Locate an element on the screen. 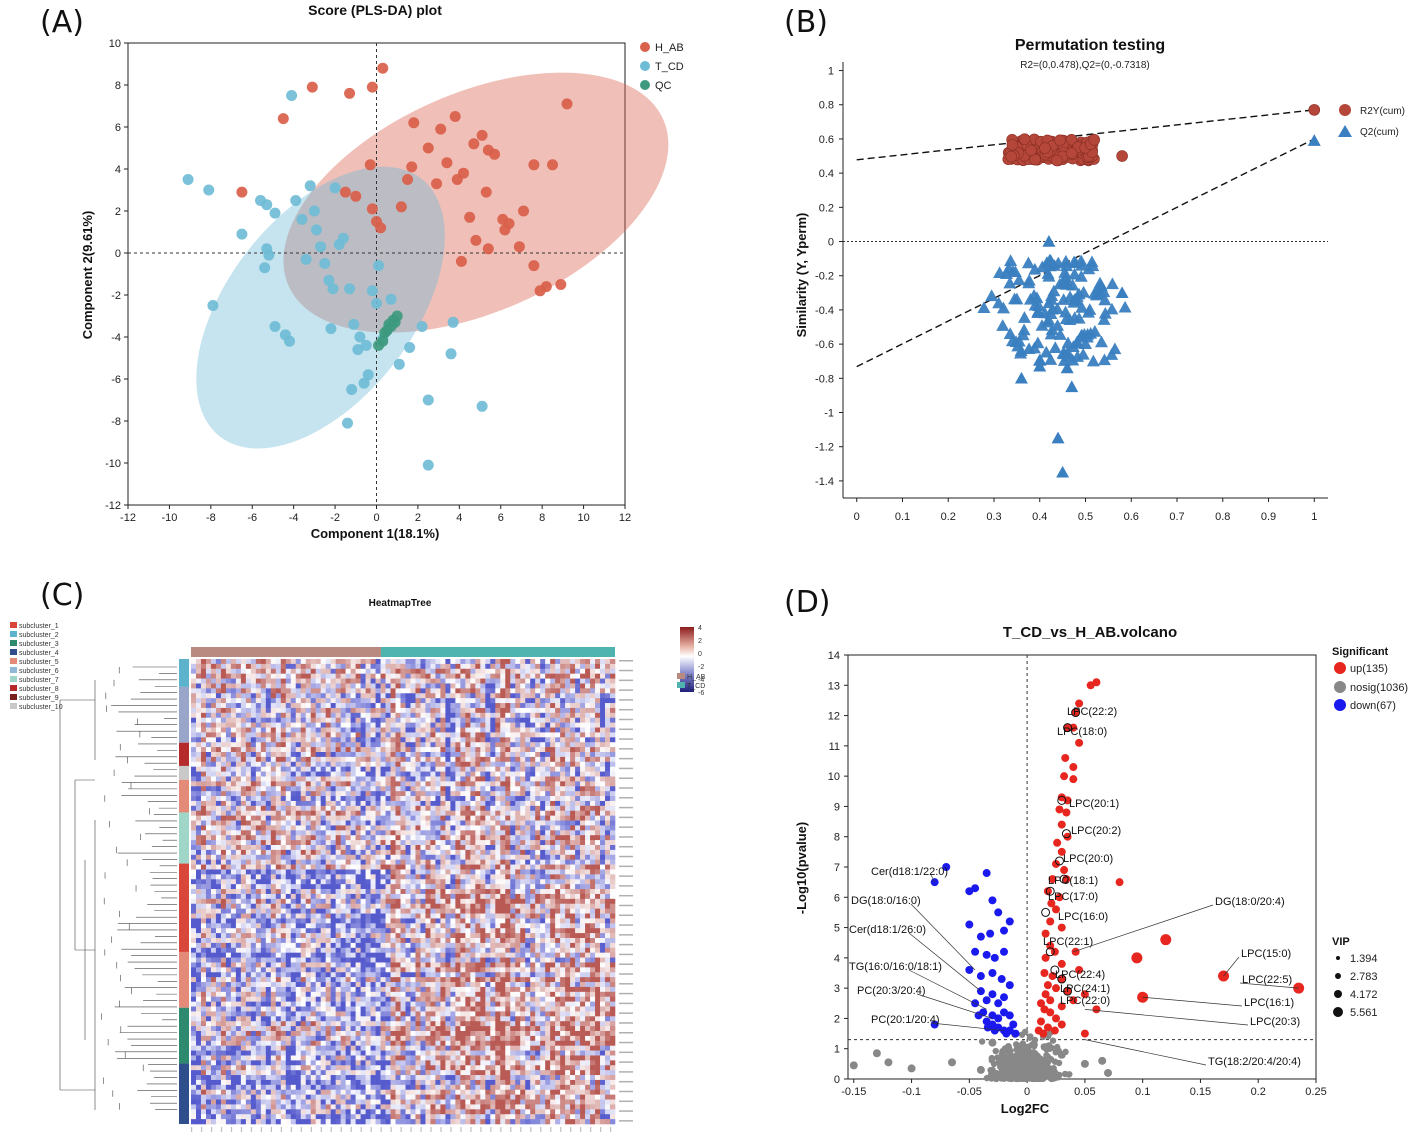  point-h-ab is located at coordinates (534, 266).